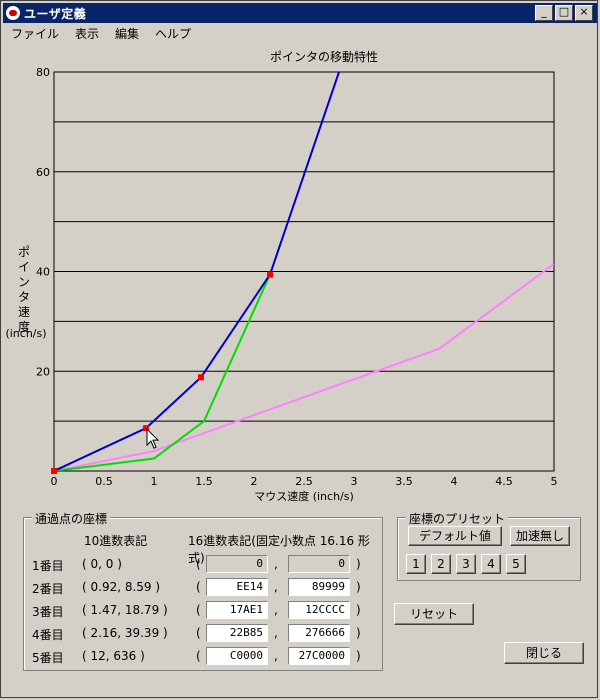  What do you see at coordinates (304, 481) in the screenshot?
I see `x-tick-label: 2.5` at bounding box center [304, 481].